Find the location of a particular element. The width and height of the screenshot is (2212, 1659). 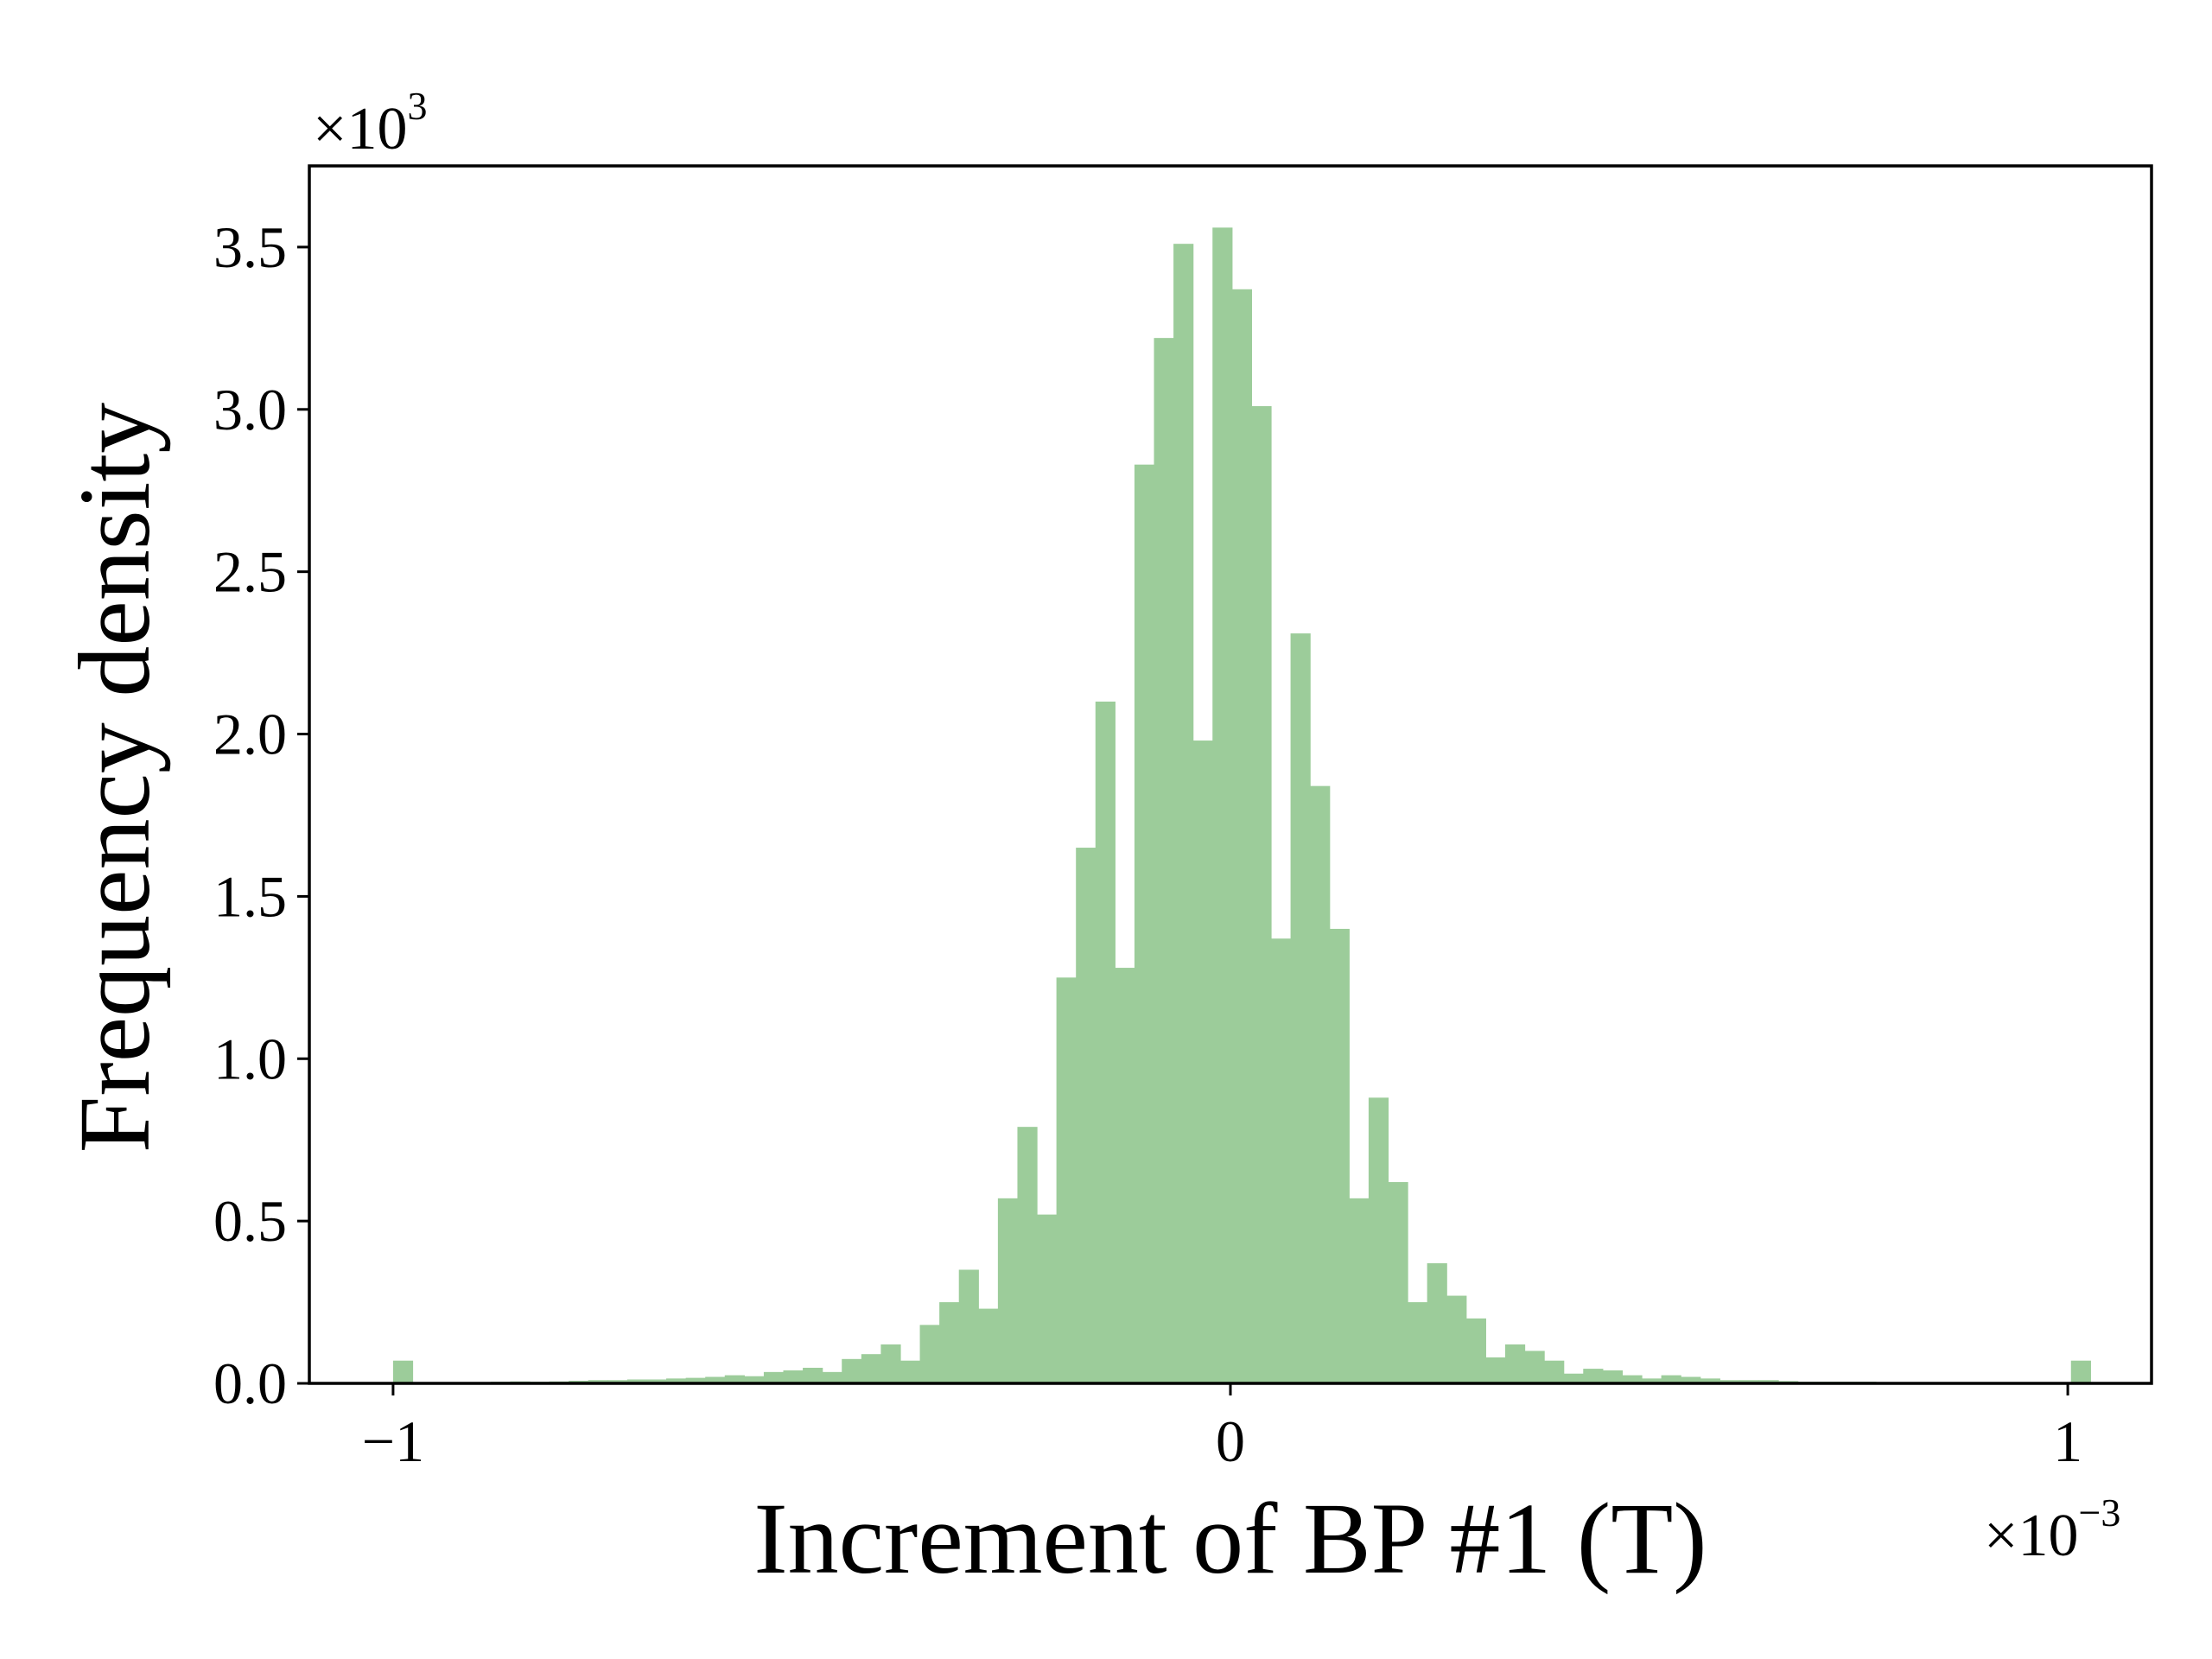

y-tick-label: 2.0 is located at coordinates (250, 734).